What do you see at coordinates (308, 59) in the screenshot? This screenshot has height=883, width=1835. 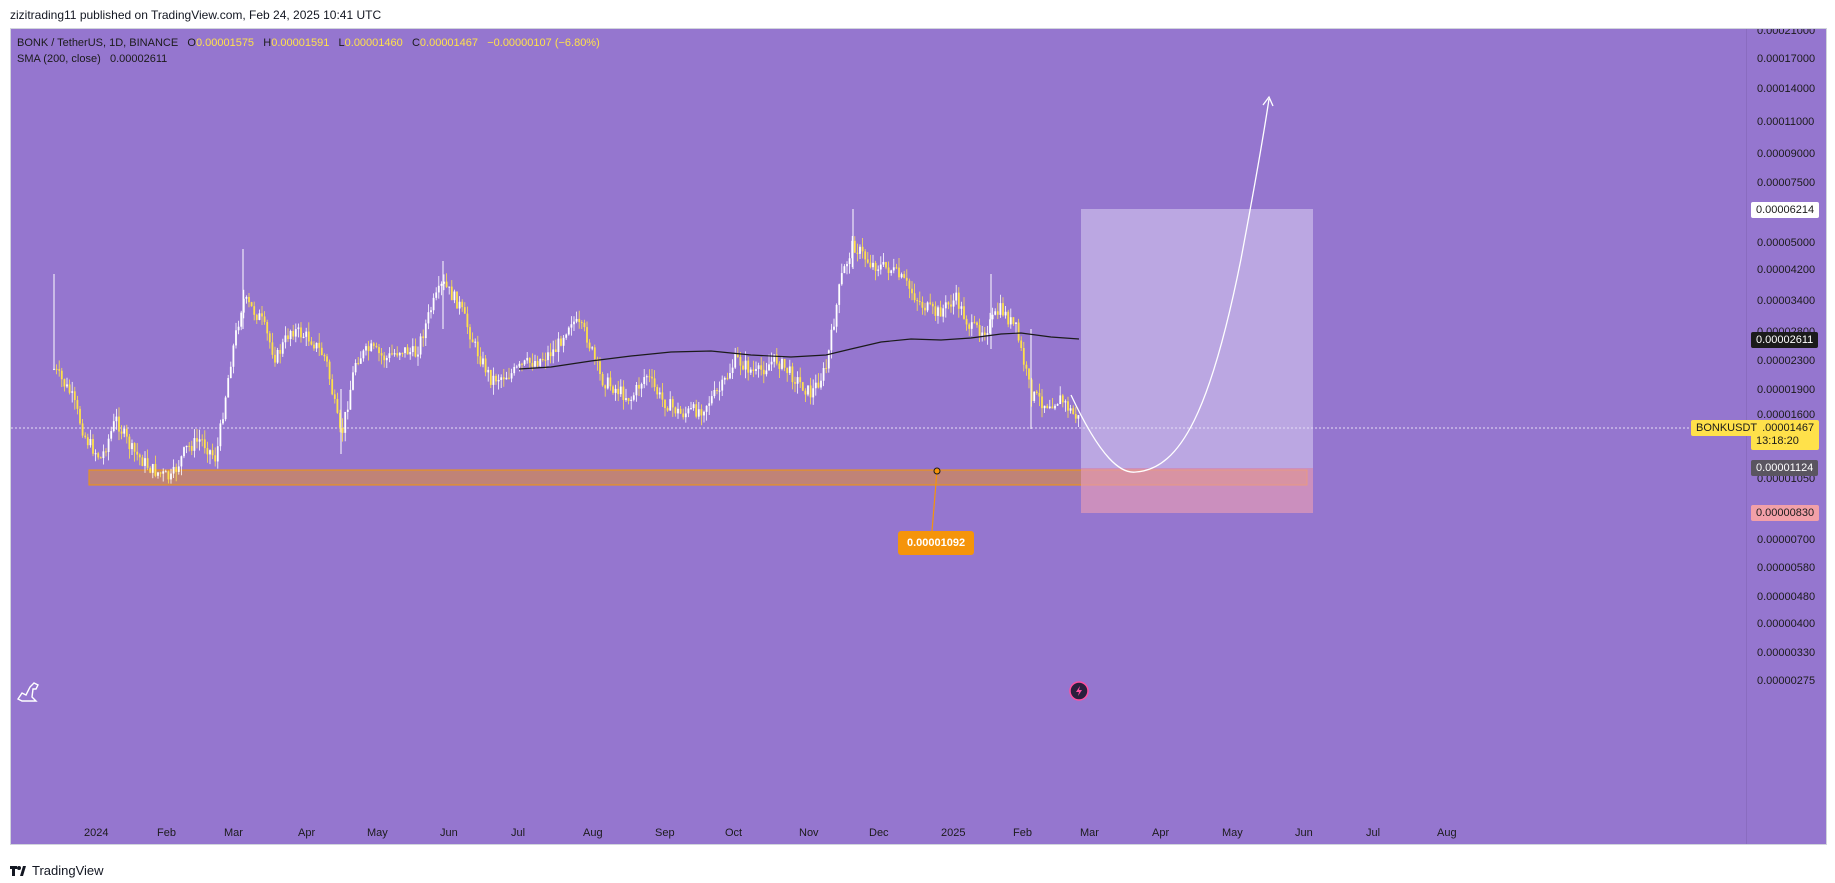 I see `sma-row: SMA (200, close) 0.00002611` at bounding box center [308, 59].